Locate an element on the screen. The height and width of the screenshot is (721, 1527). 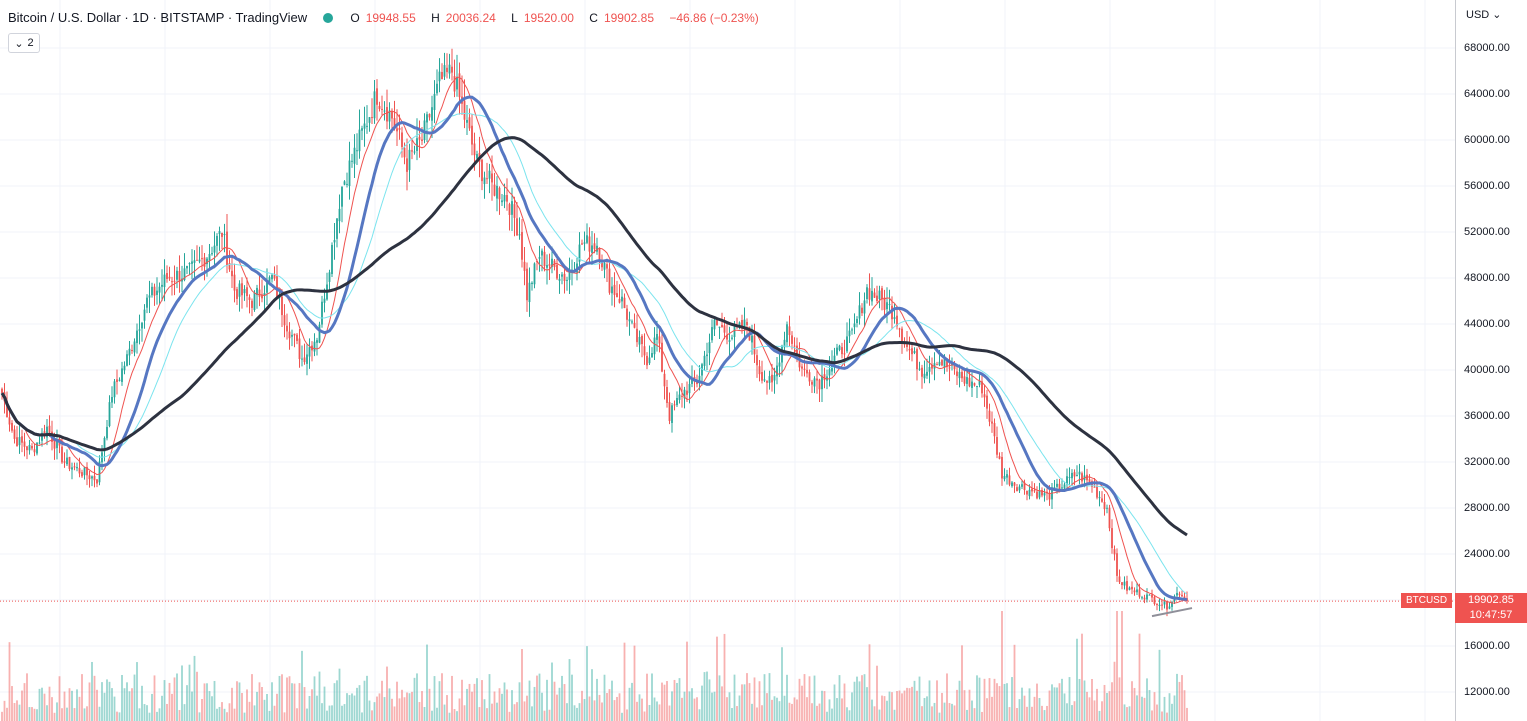
price-tick-label: 24000.00 is located at coordinates (1487, 554).